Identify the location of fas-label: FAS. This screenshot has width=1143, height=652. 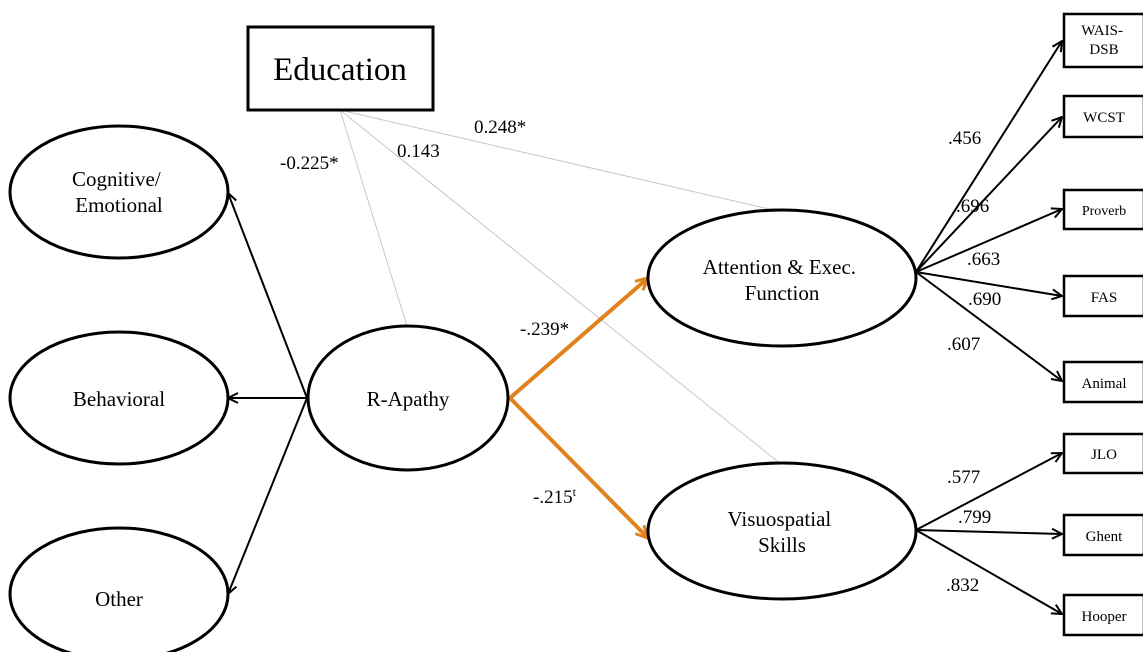
(1104, 298).